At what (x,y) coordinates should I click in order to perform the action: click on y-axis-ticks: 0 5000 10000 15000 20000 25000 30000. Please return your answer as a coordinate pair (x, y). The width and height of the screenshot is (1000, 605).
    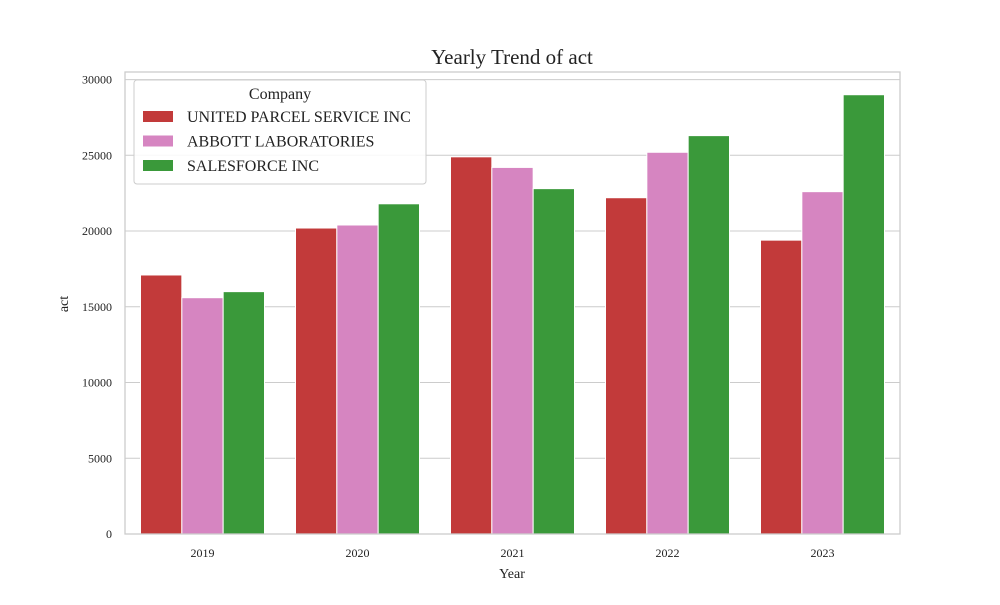
    Looking at the image, I should click on (97, 307).